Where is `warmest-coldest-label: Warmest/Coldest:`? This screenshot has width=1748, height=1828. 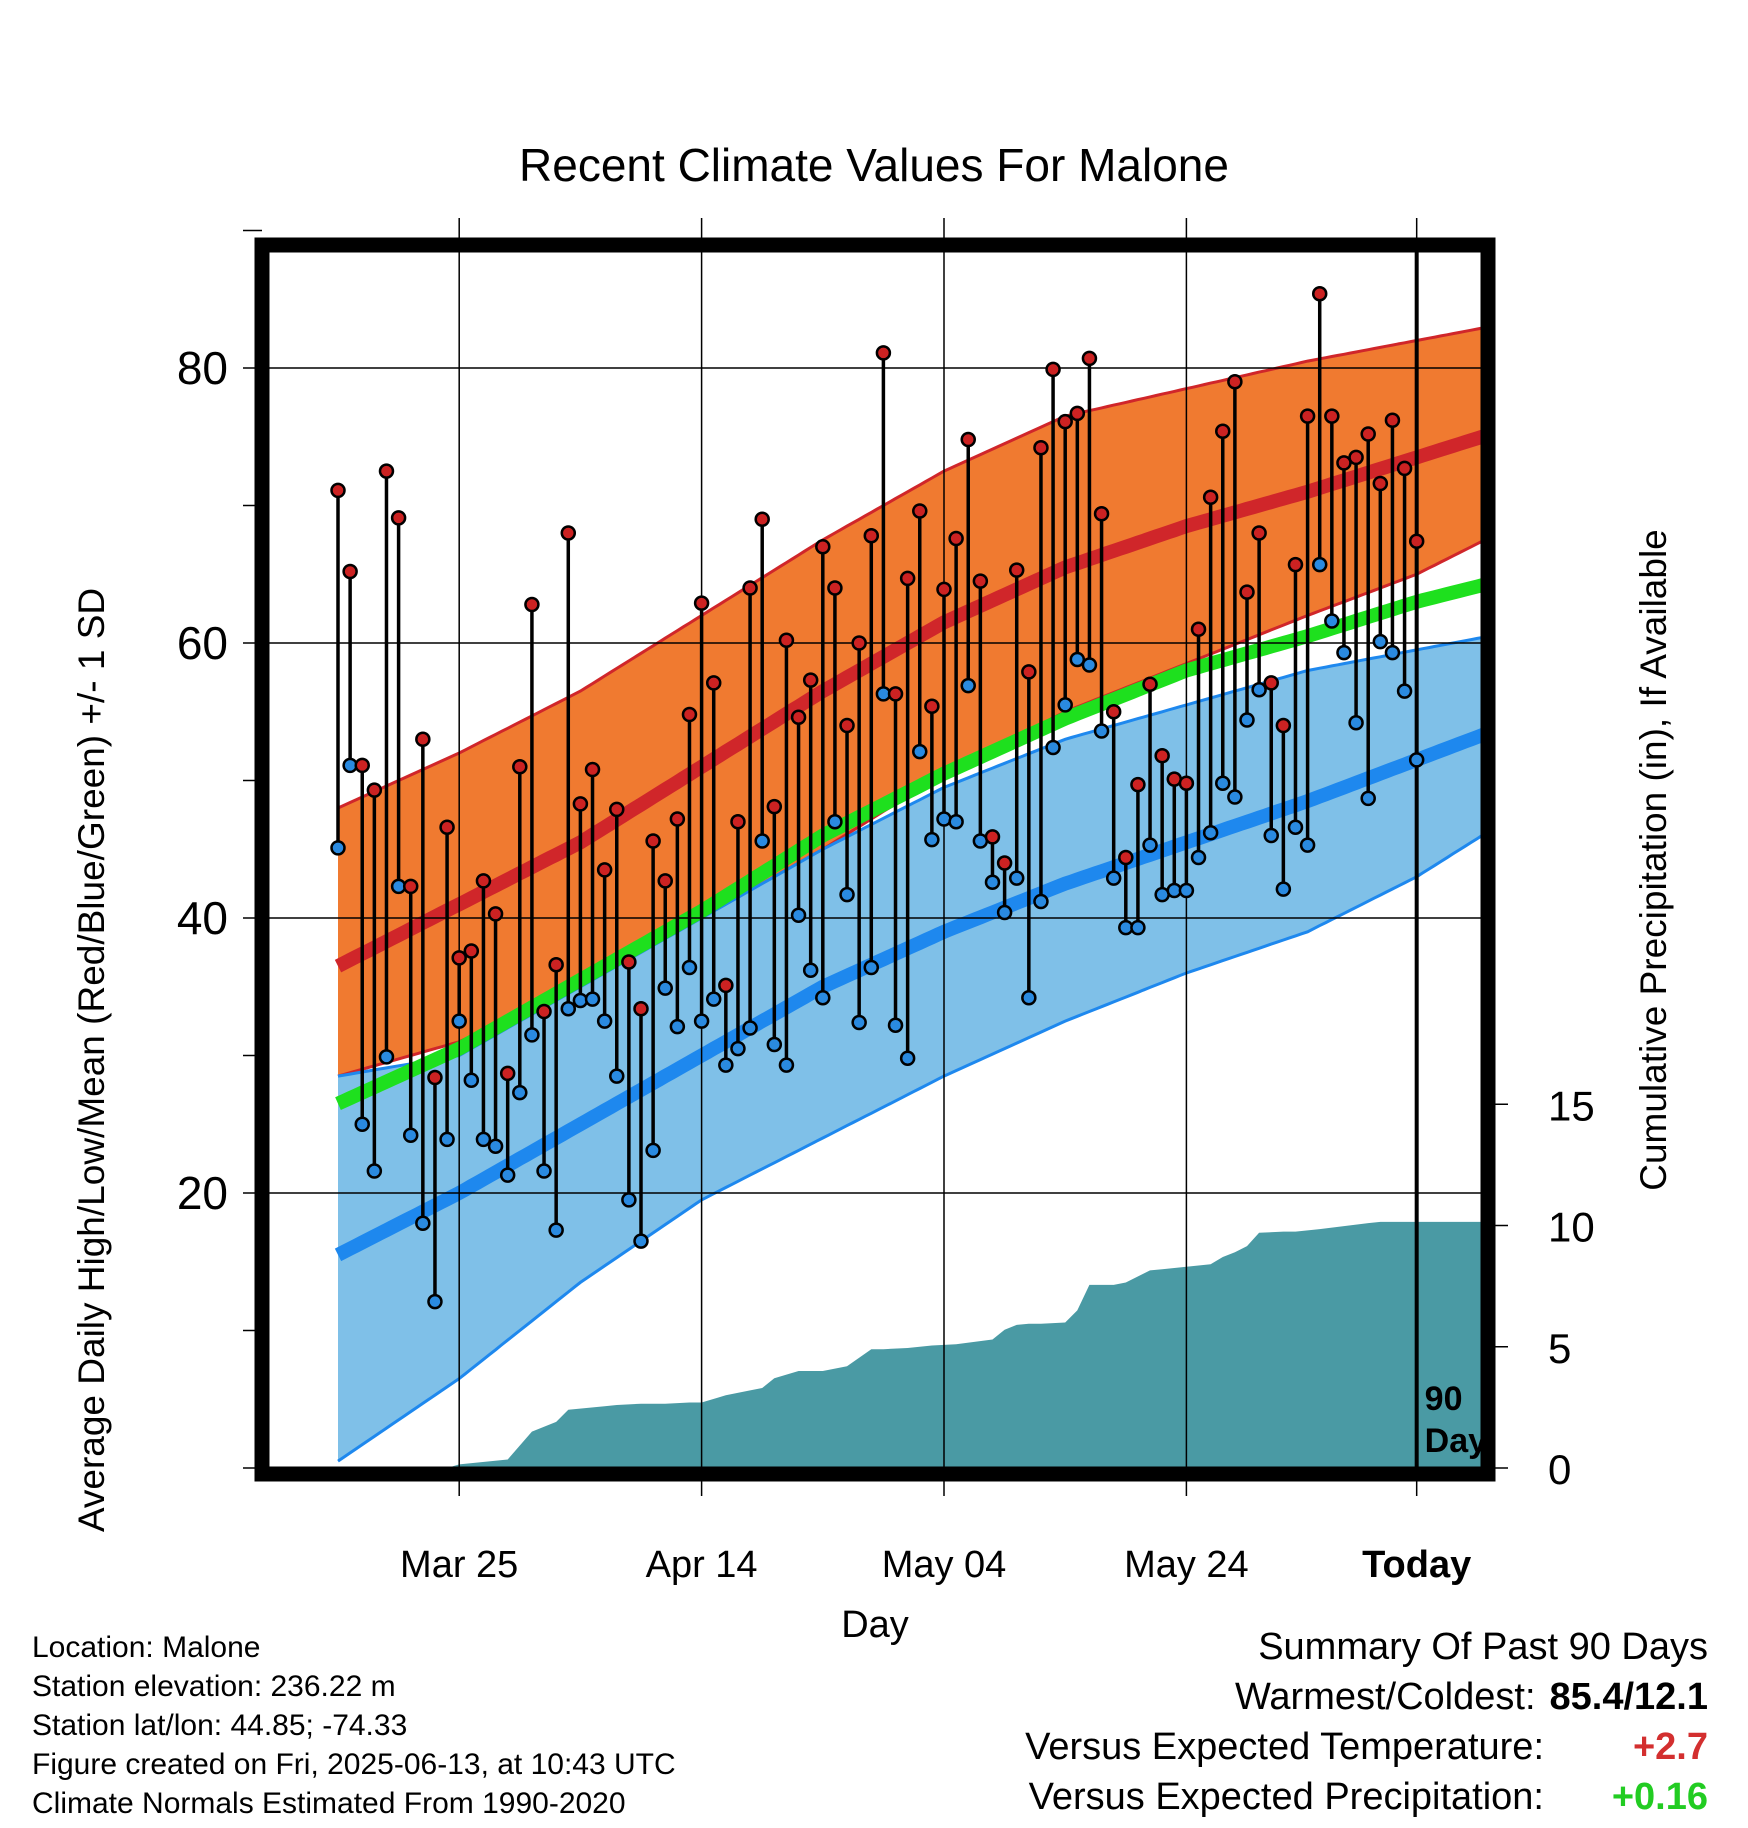 warmest-coldest-label: Warmest/Coldest: is located at coordinates (1385, 1697).